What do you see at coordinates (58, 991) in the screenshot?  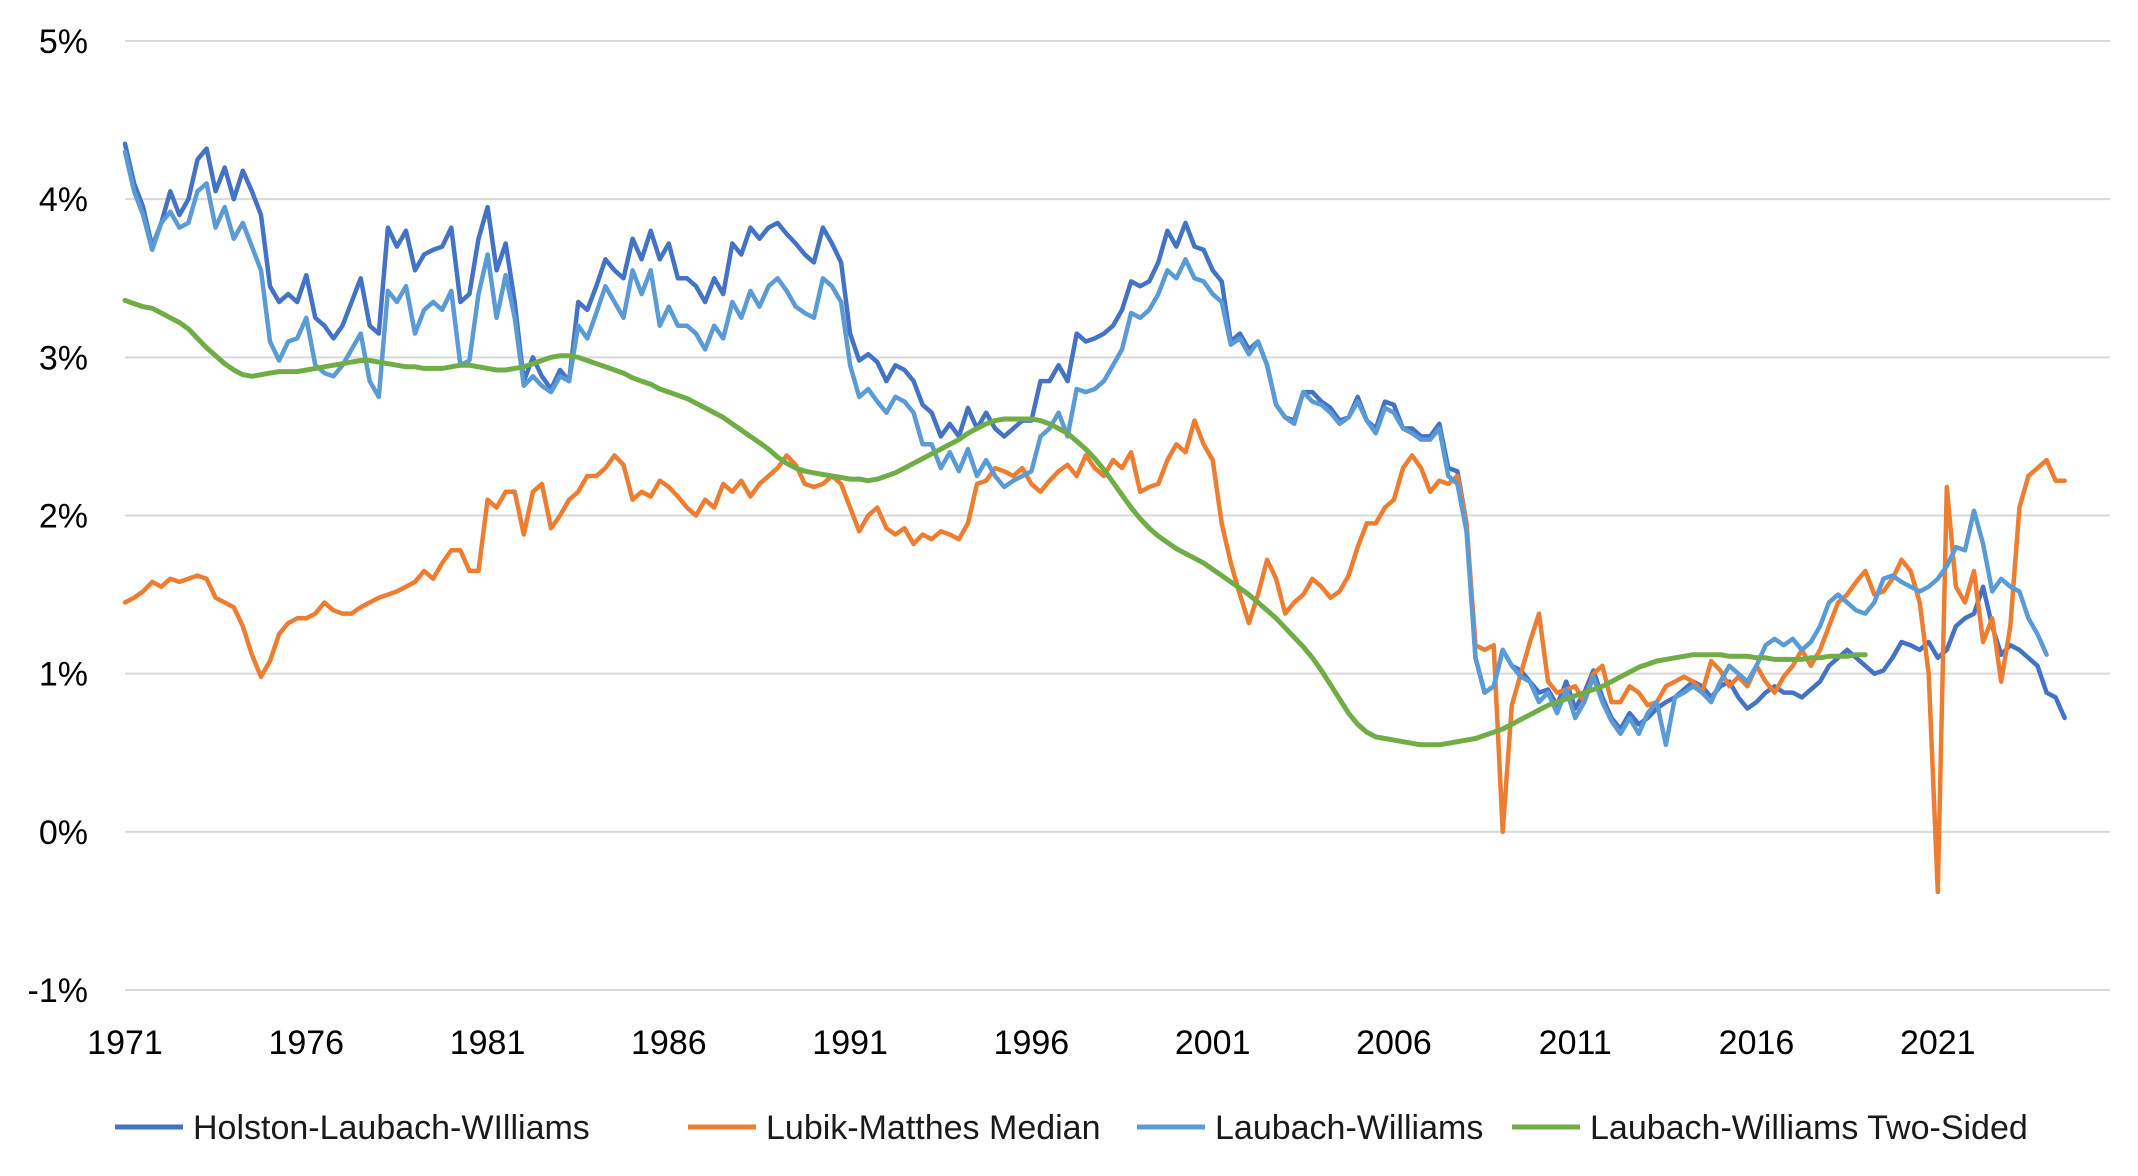 I see `y-tick-label: -1%` at bounding box center [58, 991].